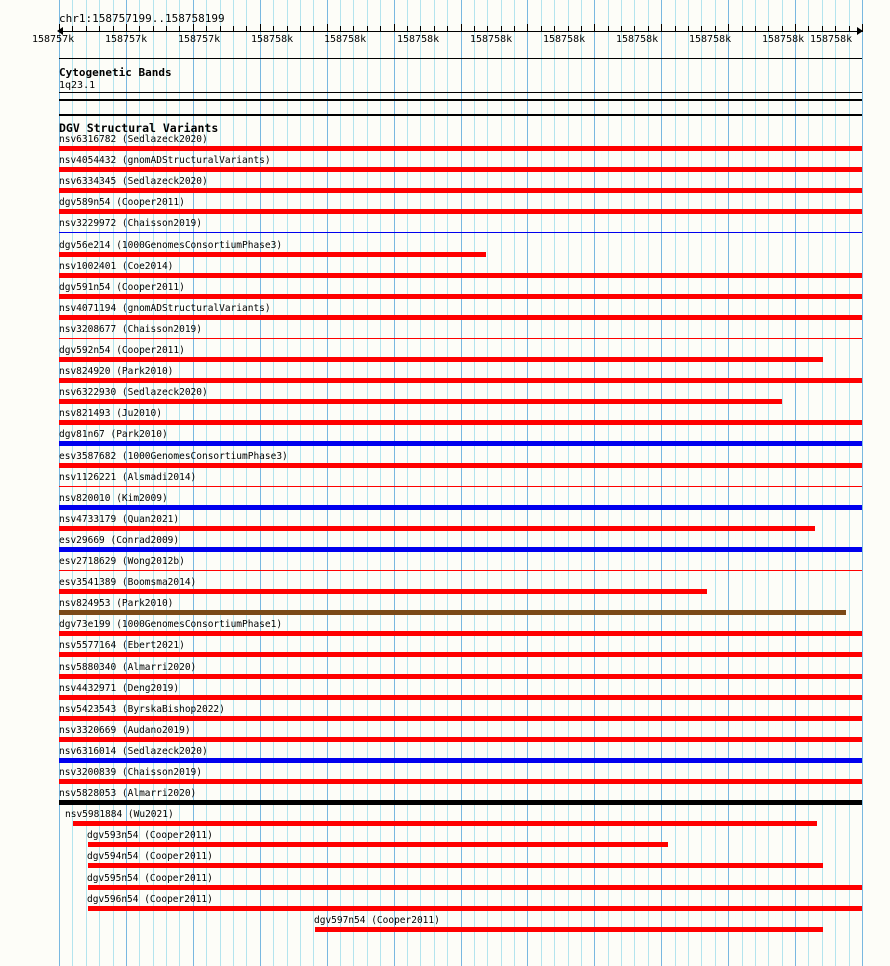 This screenshot has height=966, width=890. Describe the element at coordinates (122, 287) in the screenshot. I see `variant-label: dgv591n54 (Cooper2011)` at that location.